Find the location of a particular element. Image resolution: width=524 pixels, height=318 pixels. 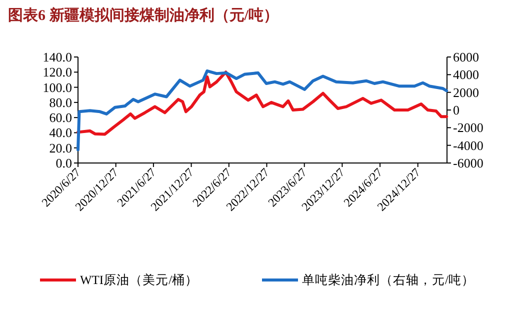

y2-tick-label: -4000 is located at coordinates (468, 145).